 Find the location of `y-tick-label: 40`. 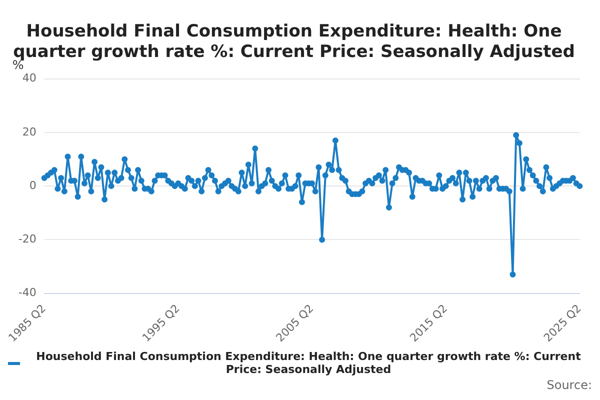

y-tick-label: 40 is located at coordinates (29, 78).